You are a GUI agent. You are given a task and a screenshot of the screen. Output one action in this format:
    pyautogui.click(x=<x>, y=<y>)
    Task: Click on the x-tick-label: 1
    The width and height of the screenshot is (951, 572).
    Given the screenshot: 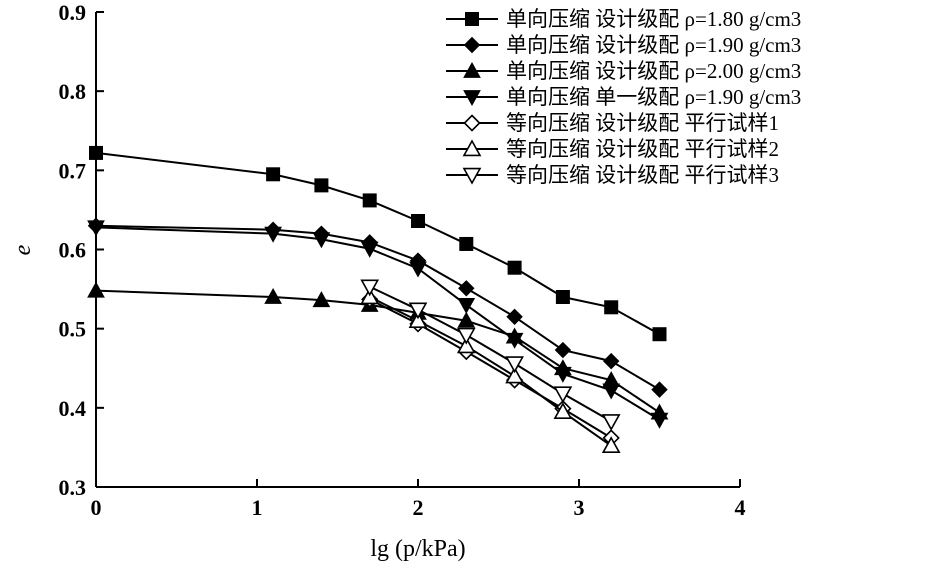 What is the action you would take?
    pyautogui.click(x=257, y=507)
    